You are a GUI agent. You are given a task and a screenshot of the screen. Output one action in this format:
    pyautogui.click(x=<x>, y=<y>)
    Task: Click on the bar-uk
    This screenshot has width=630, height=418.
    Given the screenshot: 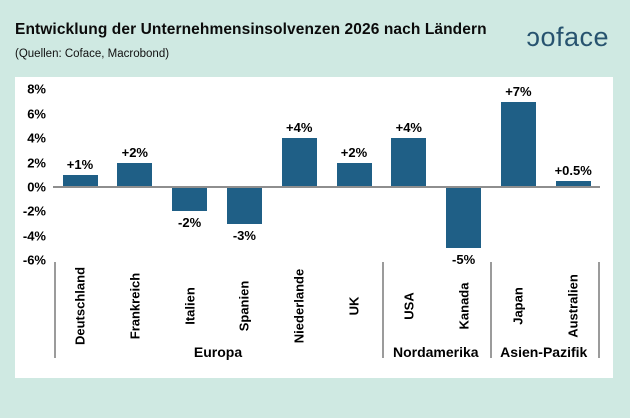 What is the action you would take?
    pyautogui.click(x=354, y=174)
    